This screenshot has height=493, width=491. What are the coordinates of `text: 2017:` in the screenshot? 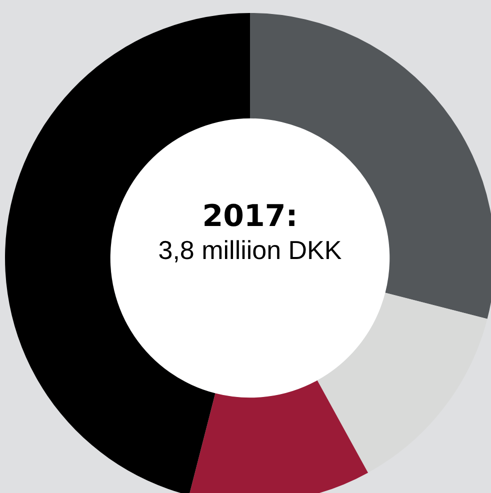 It's located at (250, 216).